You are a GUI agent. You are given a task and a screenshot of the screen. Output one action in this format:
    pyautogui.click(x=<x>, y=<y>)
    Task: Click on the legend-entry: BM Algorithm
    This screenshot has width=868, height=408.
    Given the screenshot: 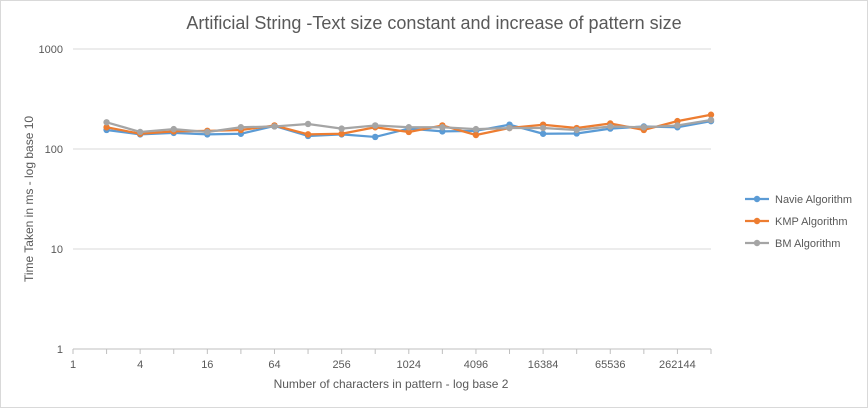 What is the action you would take?
    pyautogui.click(x=792, y=244)
    